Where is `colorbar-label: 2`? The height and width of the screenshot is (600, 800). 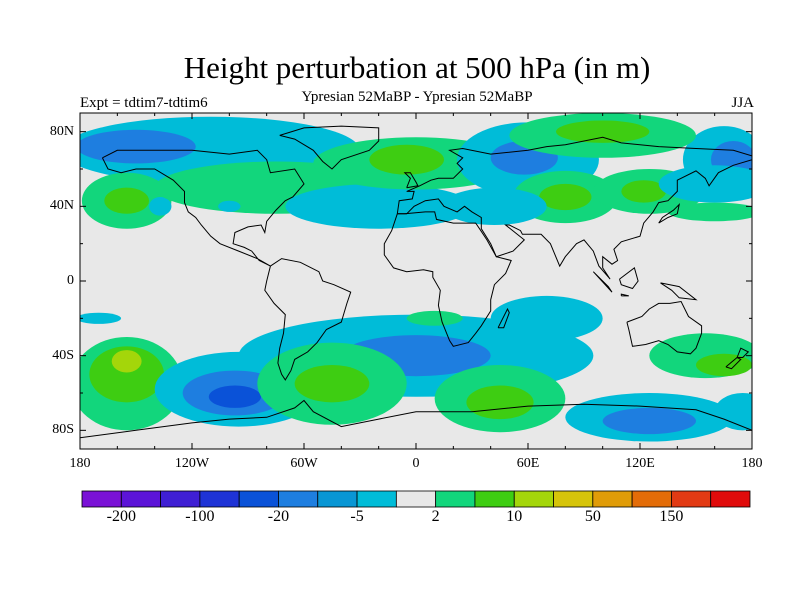
colorbar-label: 2 is located at coordinates (435, 516).